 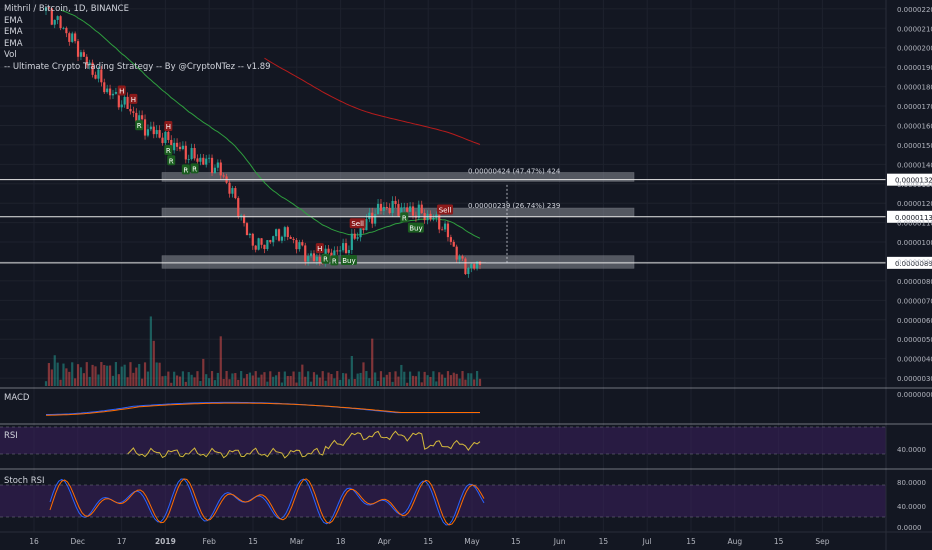 What do you see at coordinates (267, 502) in the screenshot?
I see `stoch-k-line` at bounding box center [267, 502].